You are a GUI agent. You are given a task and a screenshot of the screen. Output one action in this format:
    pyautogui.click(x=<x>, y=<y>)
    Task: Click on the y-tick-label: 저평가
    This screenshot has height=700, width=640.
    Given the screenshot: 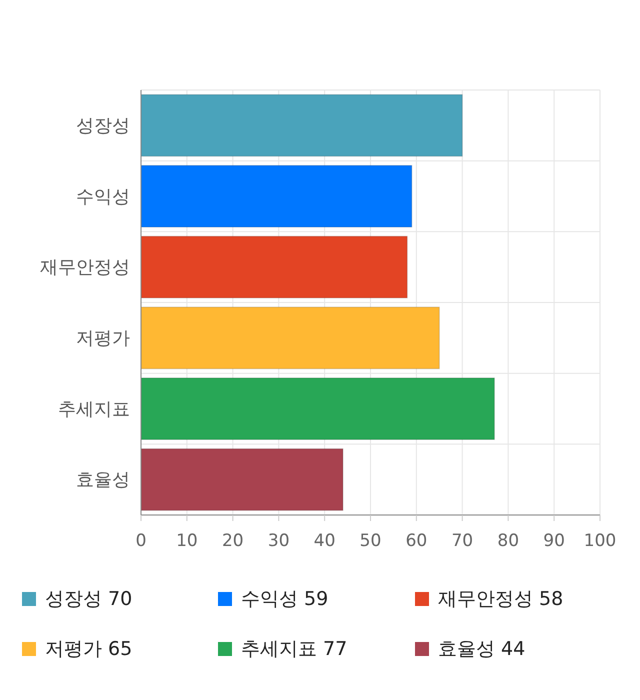 What is the action you would take?
    pyautogui.click(x=103, y=338)
    